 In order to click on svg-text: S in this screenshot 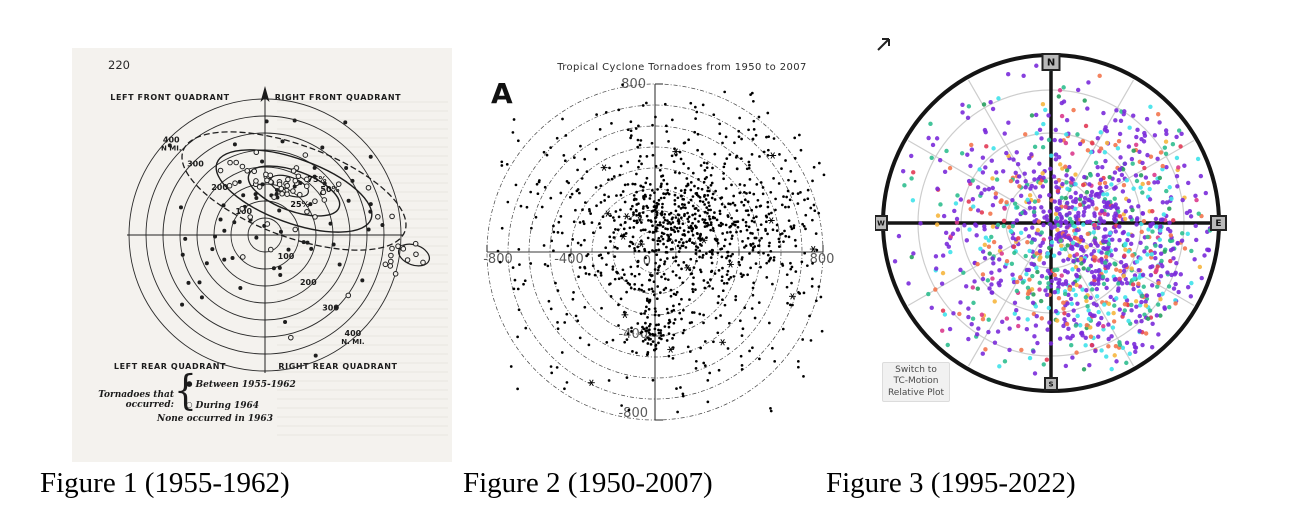, I will do `click(1050, 385)`.